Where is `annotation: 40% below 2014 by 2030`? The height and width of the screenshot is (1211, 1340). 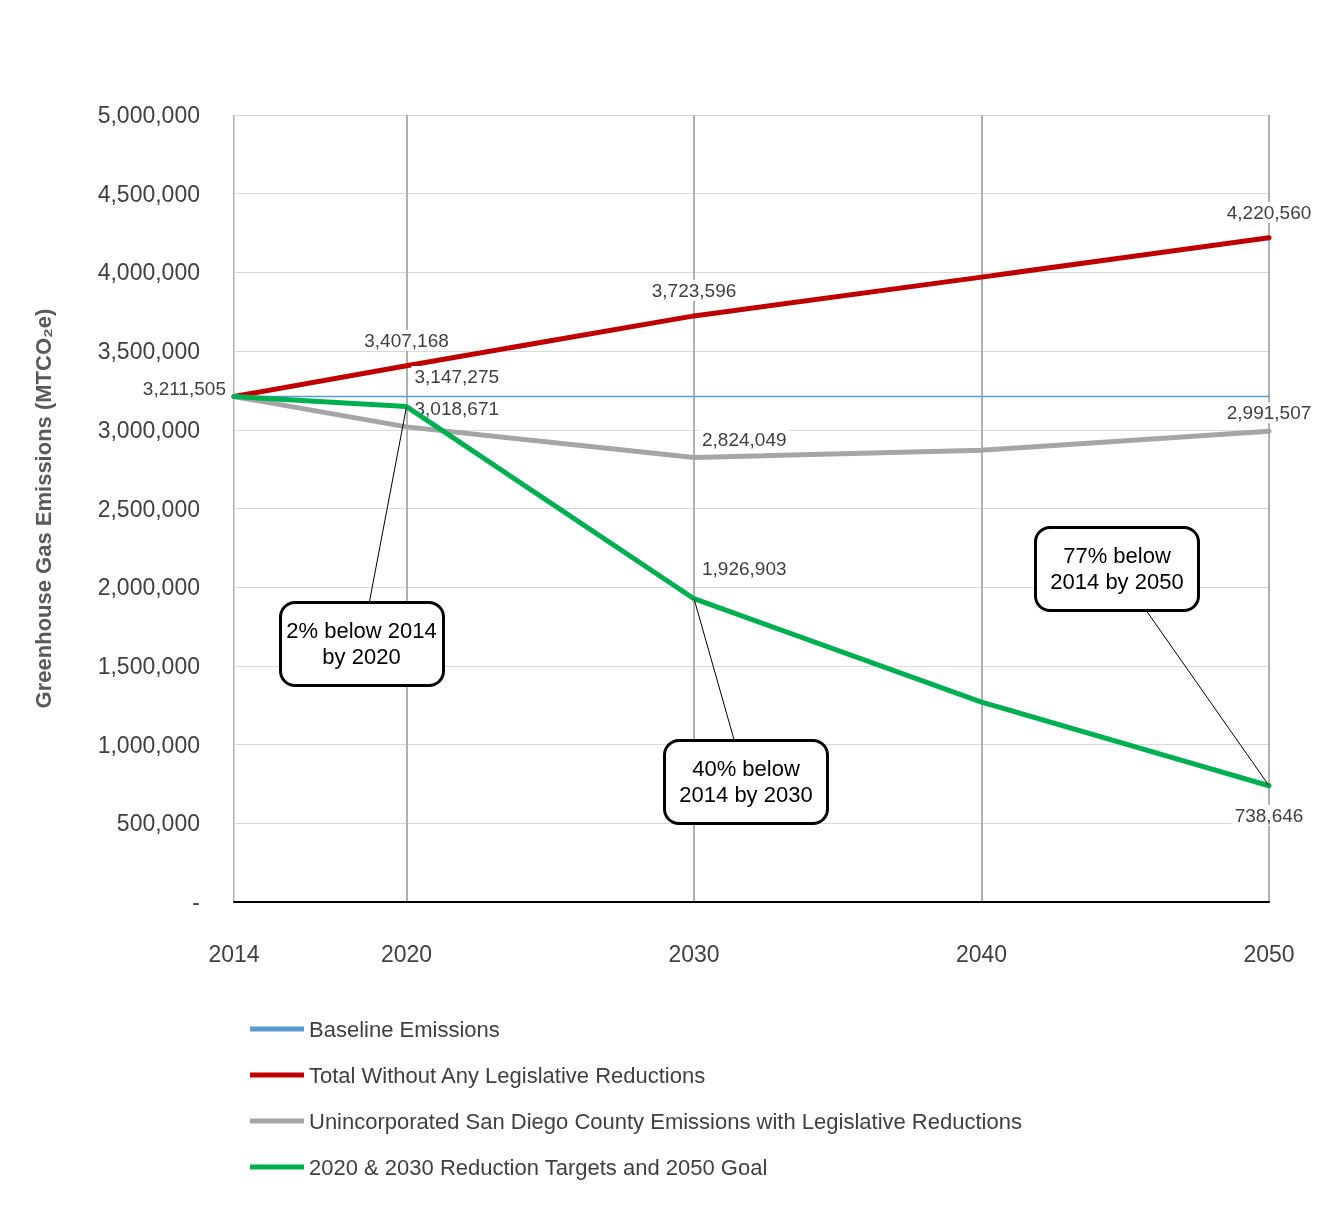
annotation: 40% below 2014 by 2030 is located at coordinates (746, 781).